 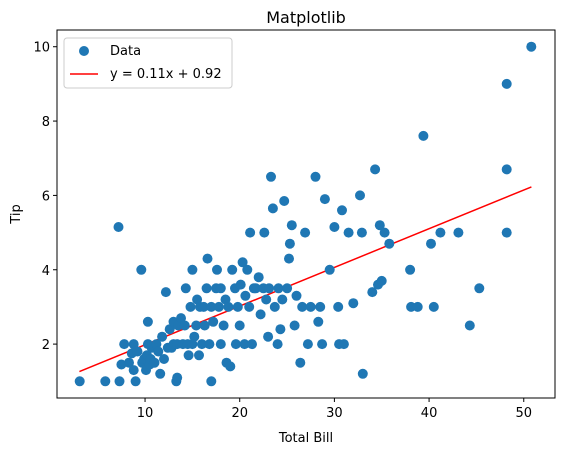 I want to click on y-tick-label: 10, so click(x=41, y=48).